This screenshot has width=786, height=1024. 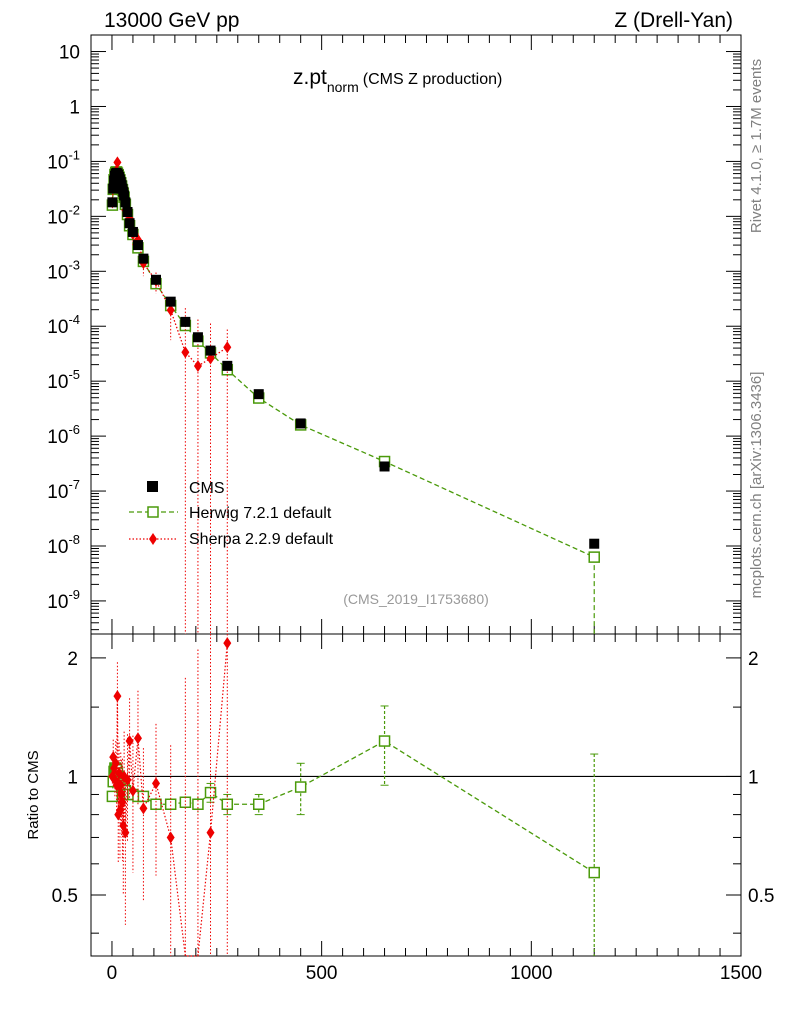 What do you see at coordinates (65, 896) in the screenshot?
I see `ratio-tick-label-left: 0.5` at bounding box center [65, 896].